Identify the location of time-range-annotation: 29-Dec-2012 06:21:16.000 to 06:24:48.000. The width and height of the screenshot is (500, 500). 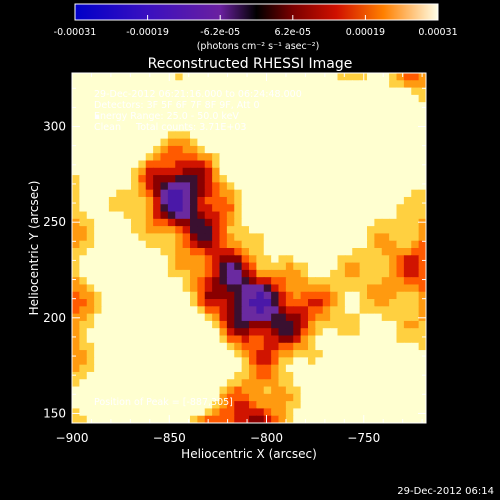
(198, 94).